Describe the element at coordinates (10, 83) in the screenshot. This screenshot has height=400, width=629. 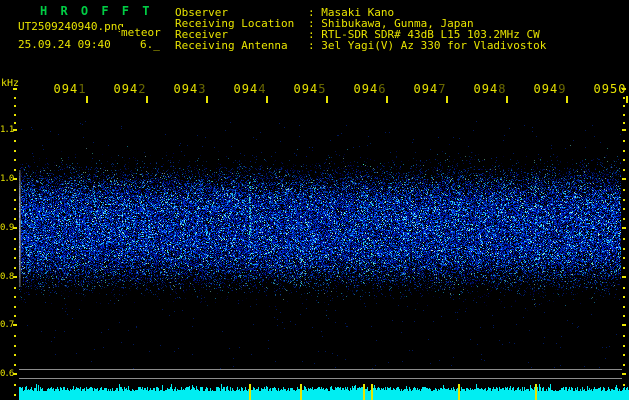
I see `y-axis-unit-label: kHz` at that location.